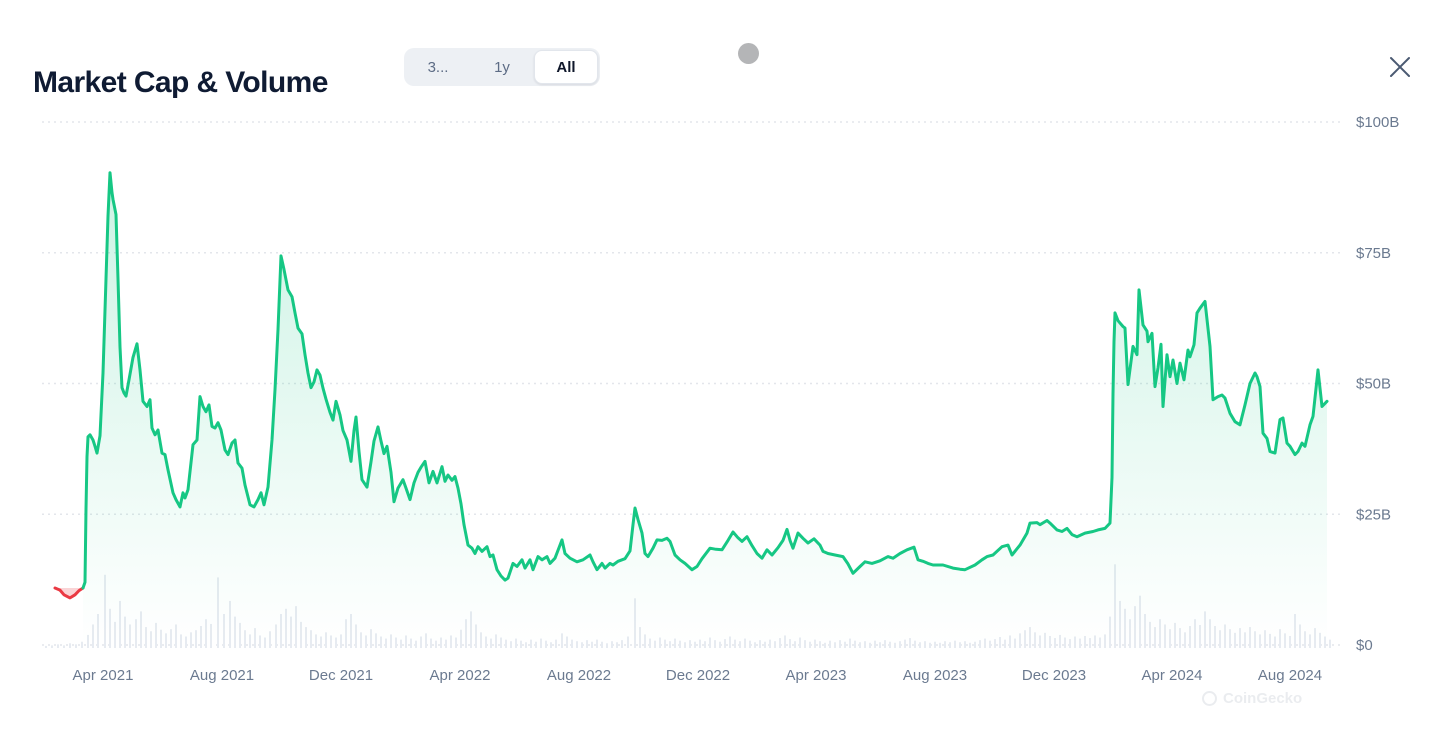  Describe the element at coordinates (579, 675) in the screenshot. I see `x-tick-label: Aug 2022` at that location.